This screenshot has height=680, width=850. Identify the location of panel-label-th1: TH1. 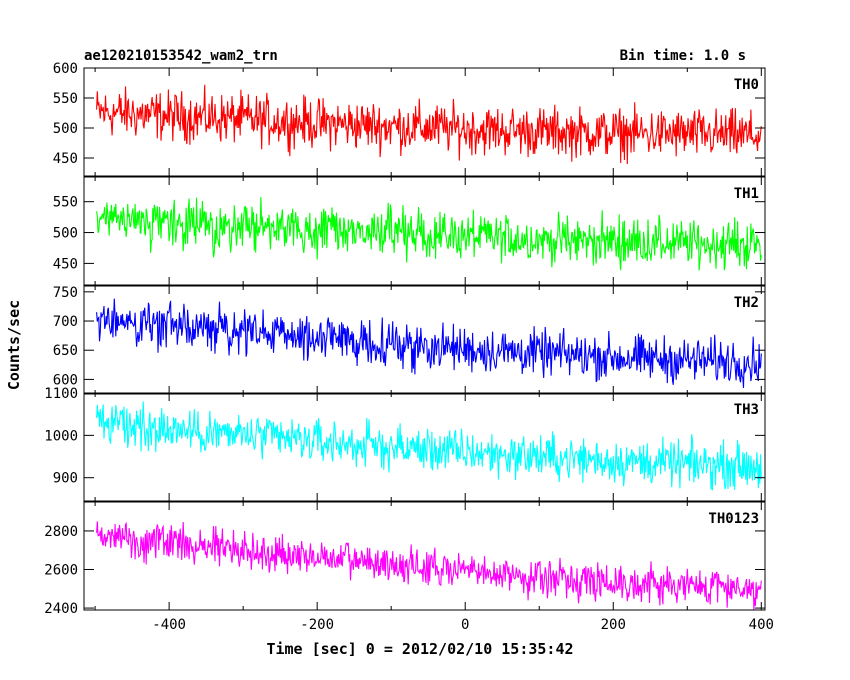
(746, 194).